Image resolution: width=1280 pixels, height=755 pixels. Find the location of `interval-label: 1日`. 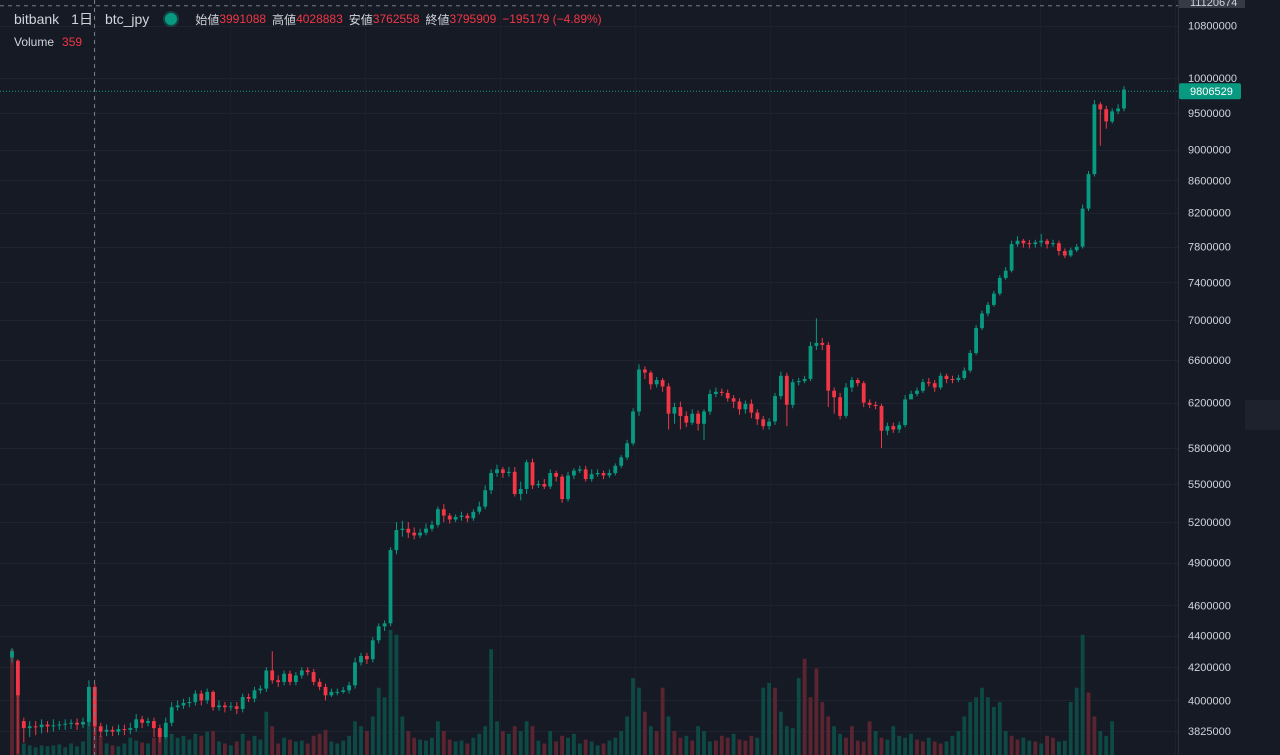

interval-label: 1日 is located at coordinates (82, 19).